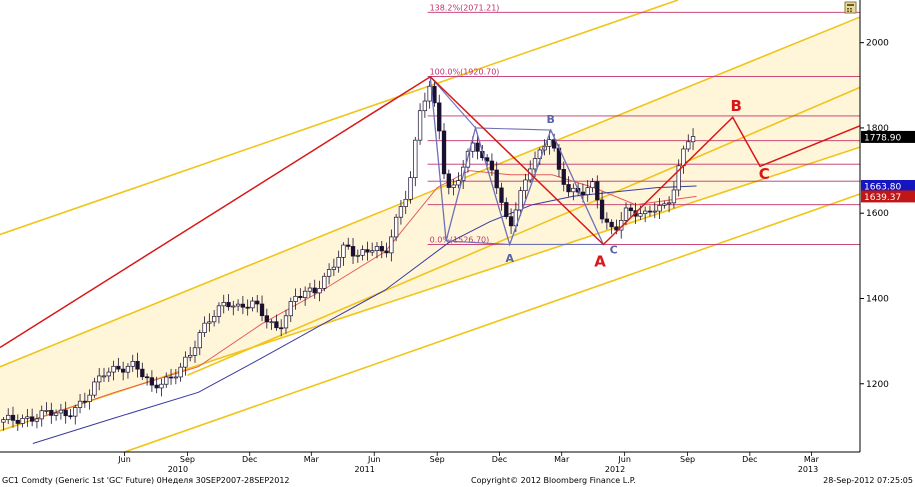  What do you see at coordinates (735, 106) in the screenshot?
I see `red-wave-label: B` at bounding box center [735, 106].